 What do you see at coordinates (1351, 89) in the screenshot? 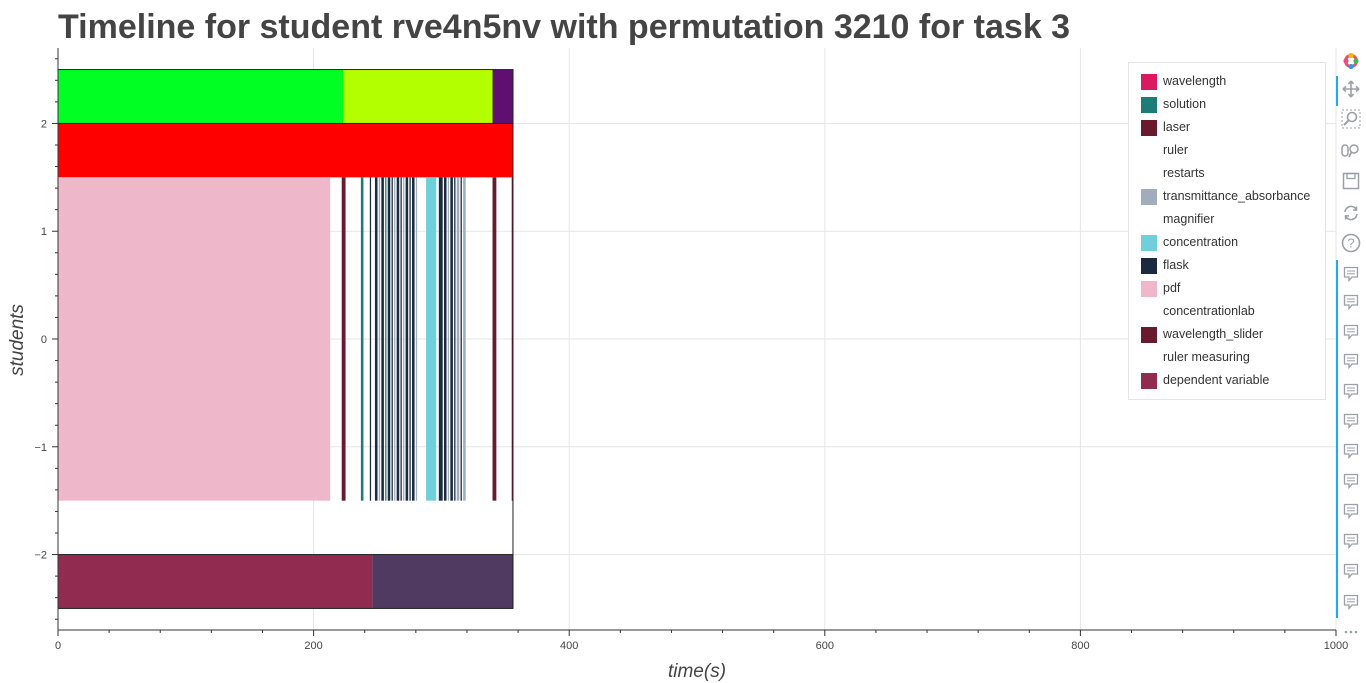
I see `pan-icon` at bounding box center [1351, 89].